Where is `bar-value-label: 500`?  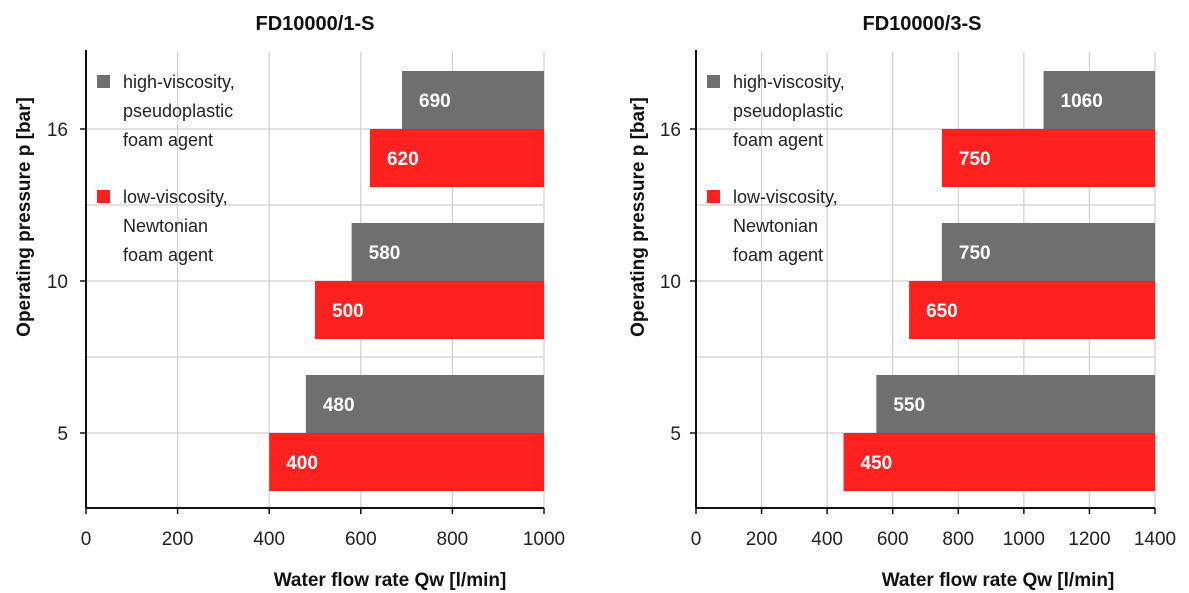
bar-value-label: 500 is located at coordinates (348, 311).